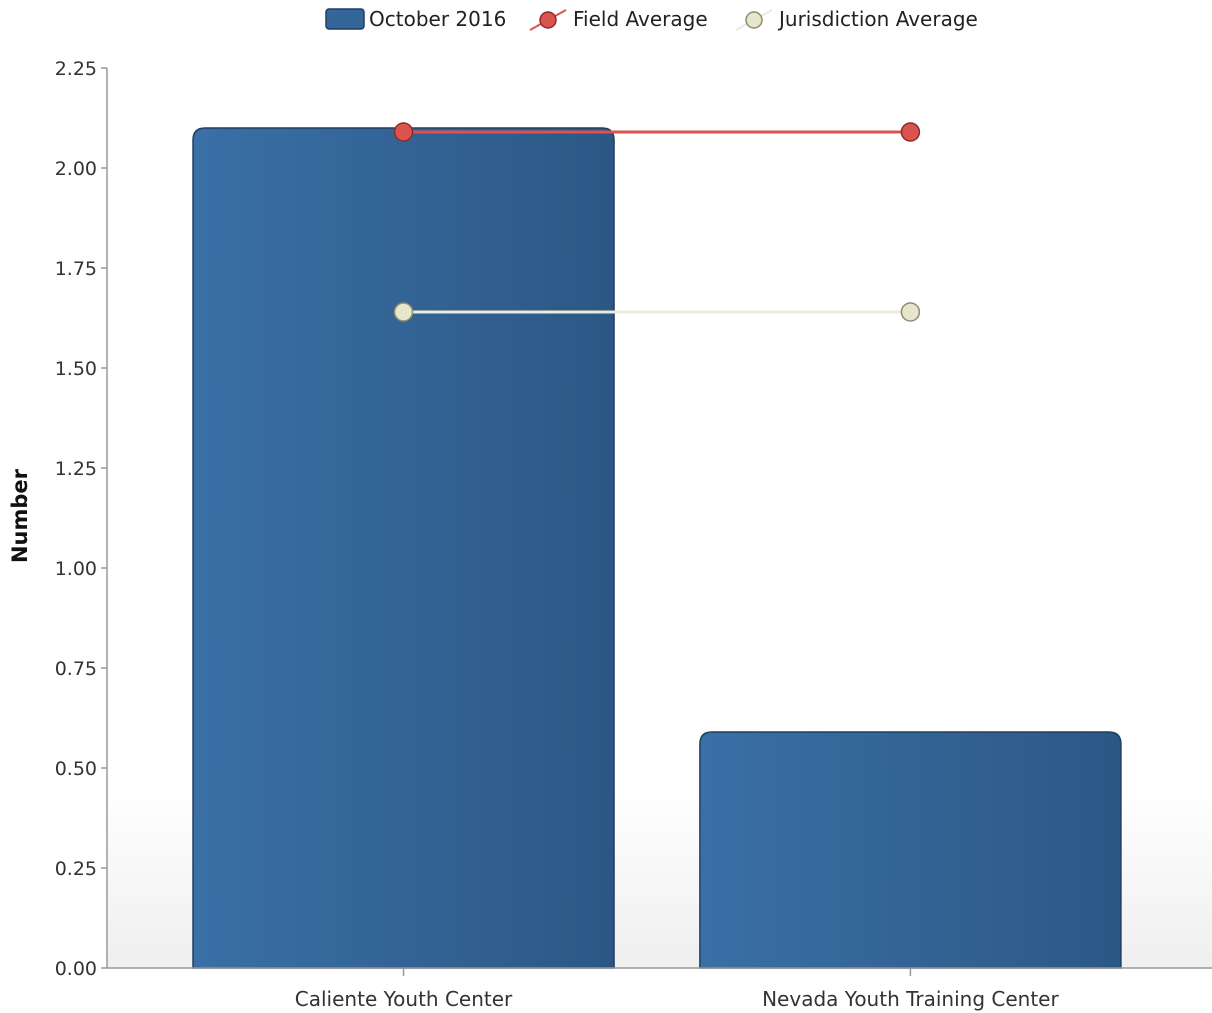 The height and width of the screenshot is (1013, 1212). What do you see at coordinates (76, 169) in the screenshot?
I see `y-tick-label: 2.00` at bounding box center [76, 169].